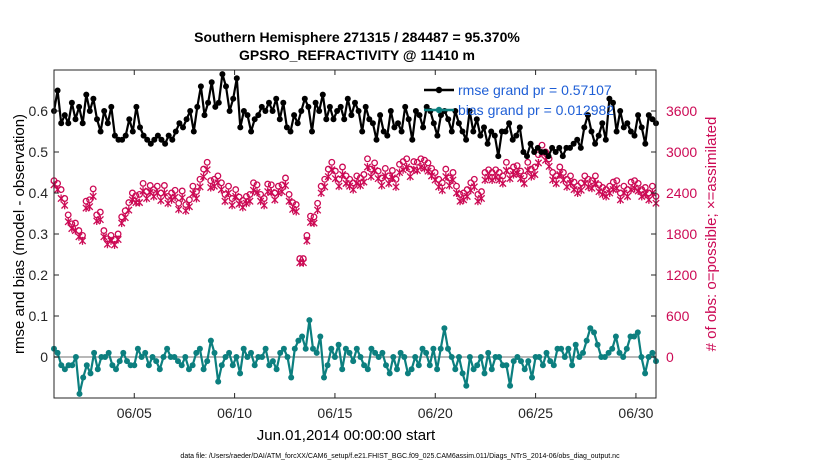 The image size is (830, 470). I want to click on y-axis-left-label: rmse and bias (model - observation), so click(19, 234).